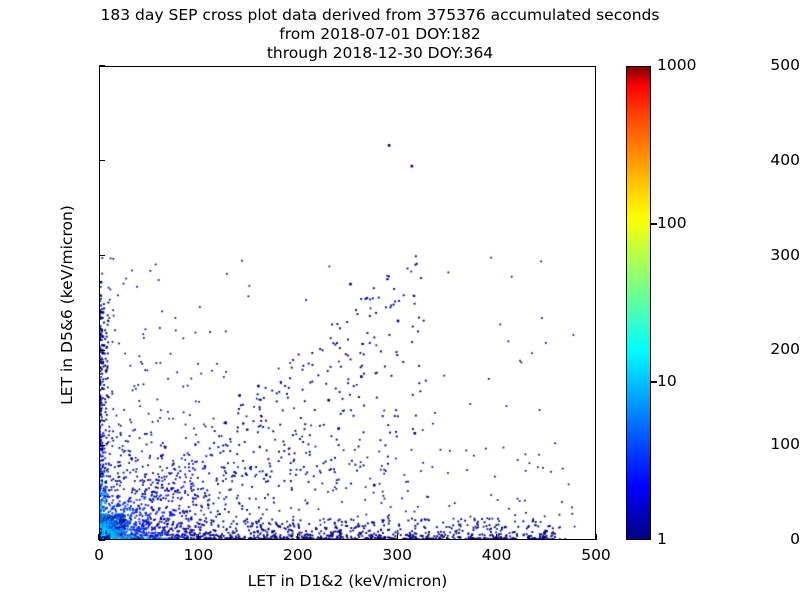  I want to click on colorbar-tick-label: 1000, so click(677, 65).